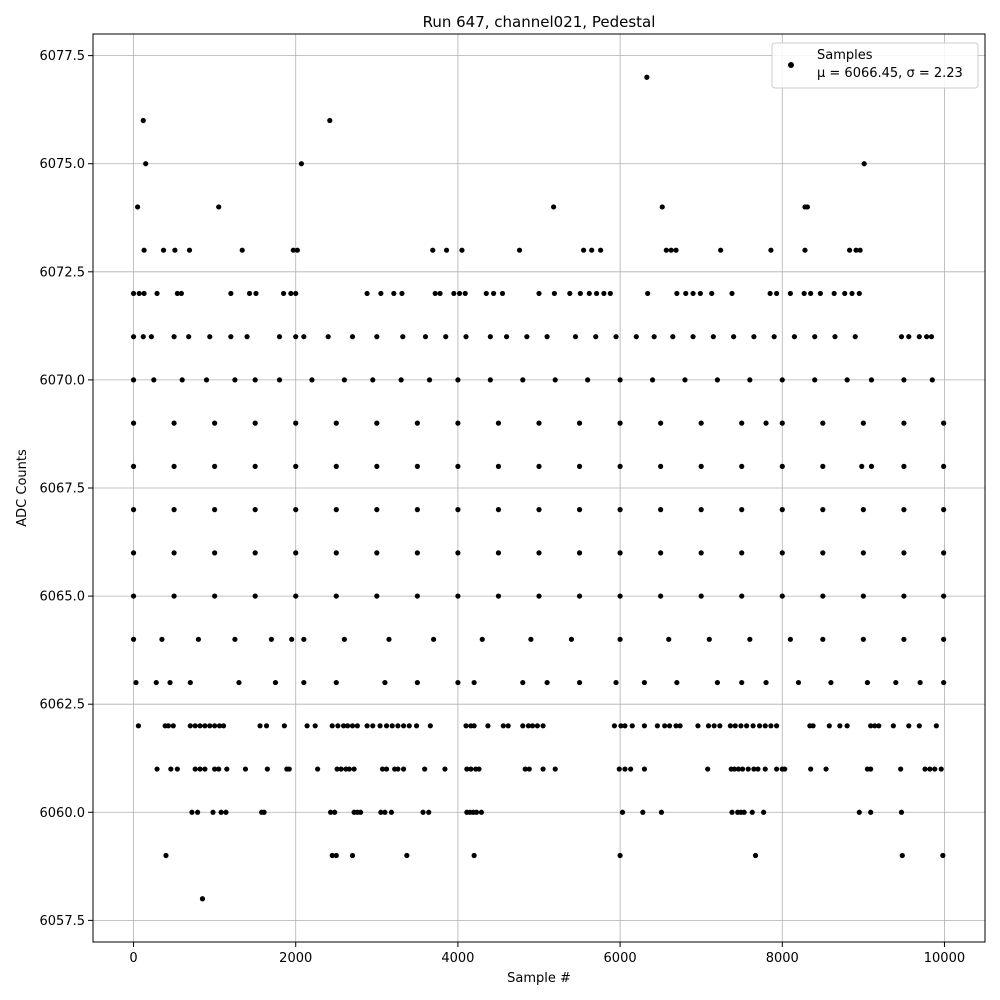 The image size is (1000, 1000). I want to click on y-tick-label-1: 6060.0, so click(63, 813).